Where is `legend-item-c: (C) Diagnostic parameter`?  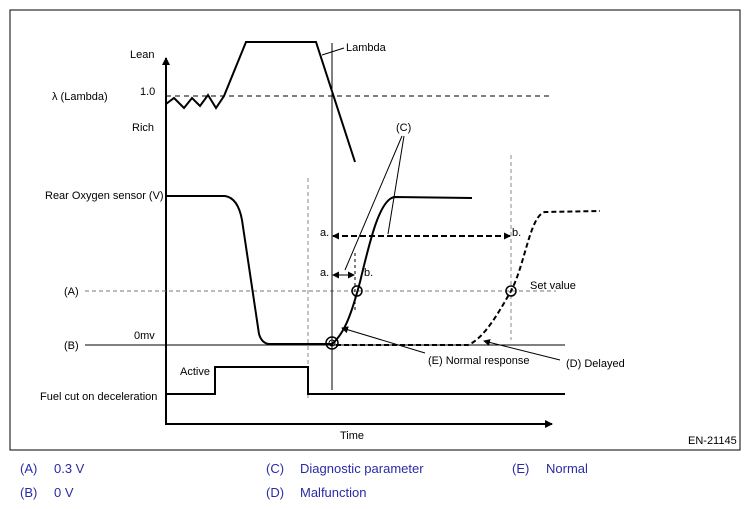 legend-item-c: (C) Diagnostic parameter is located at coordinates (345, 468).